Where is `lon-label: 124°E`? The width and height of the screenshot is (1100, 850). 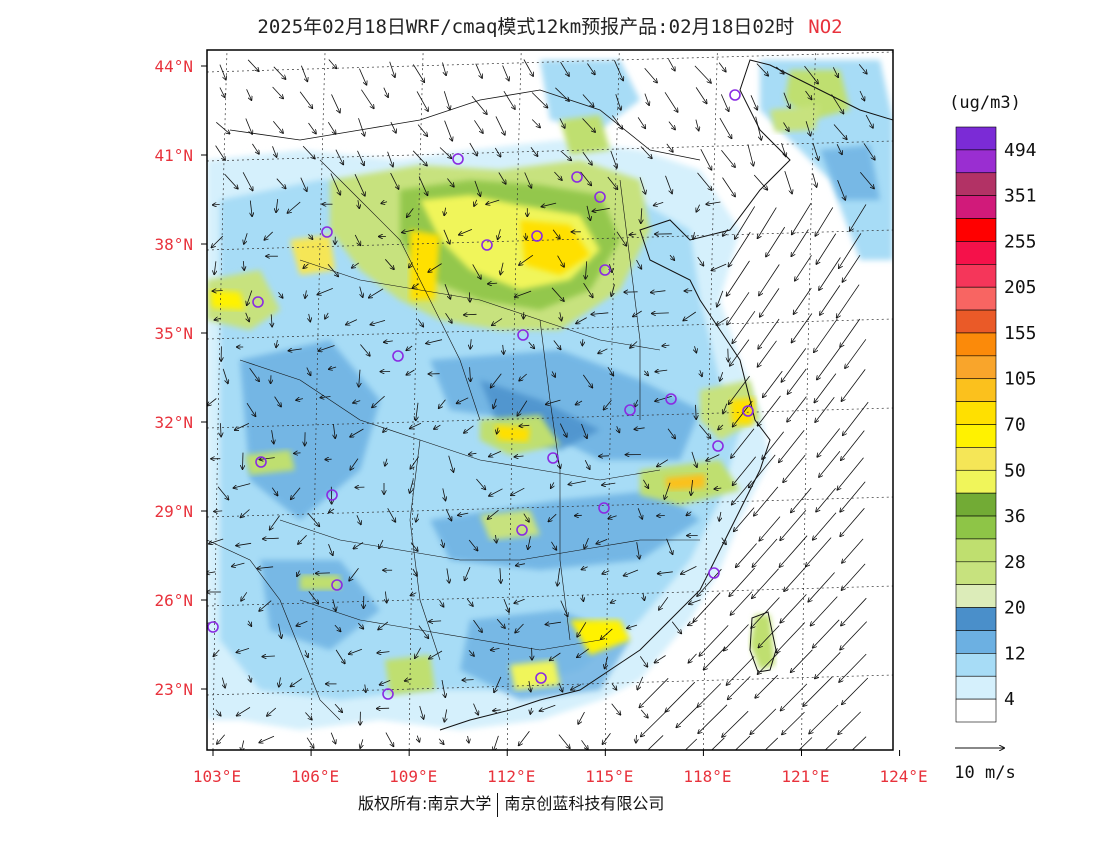 lon-label: 124°E is located at coordinates (903, 776).